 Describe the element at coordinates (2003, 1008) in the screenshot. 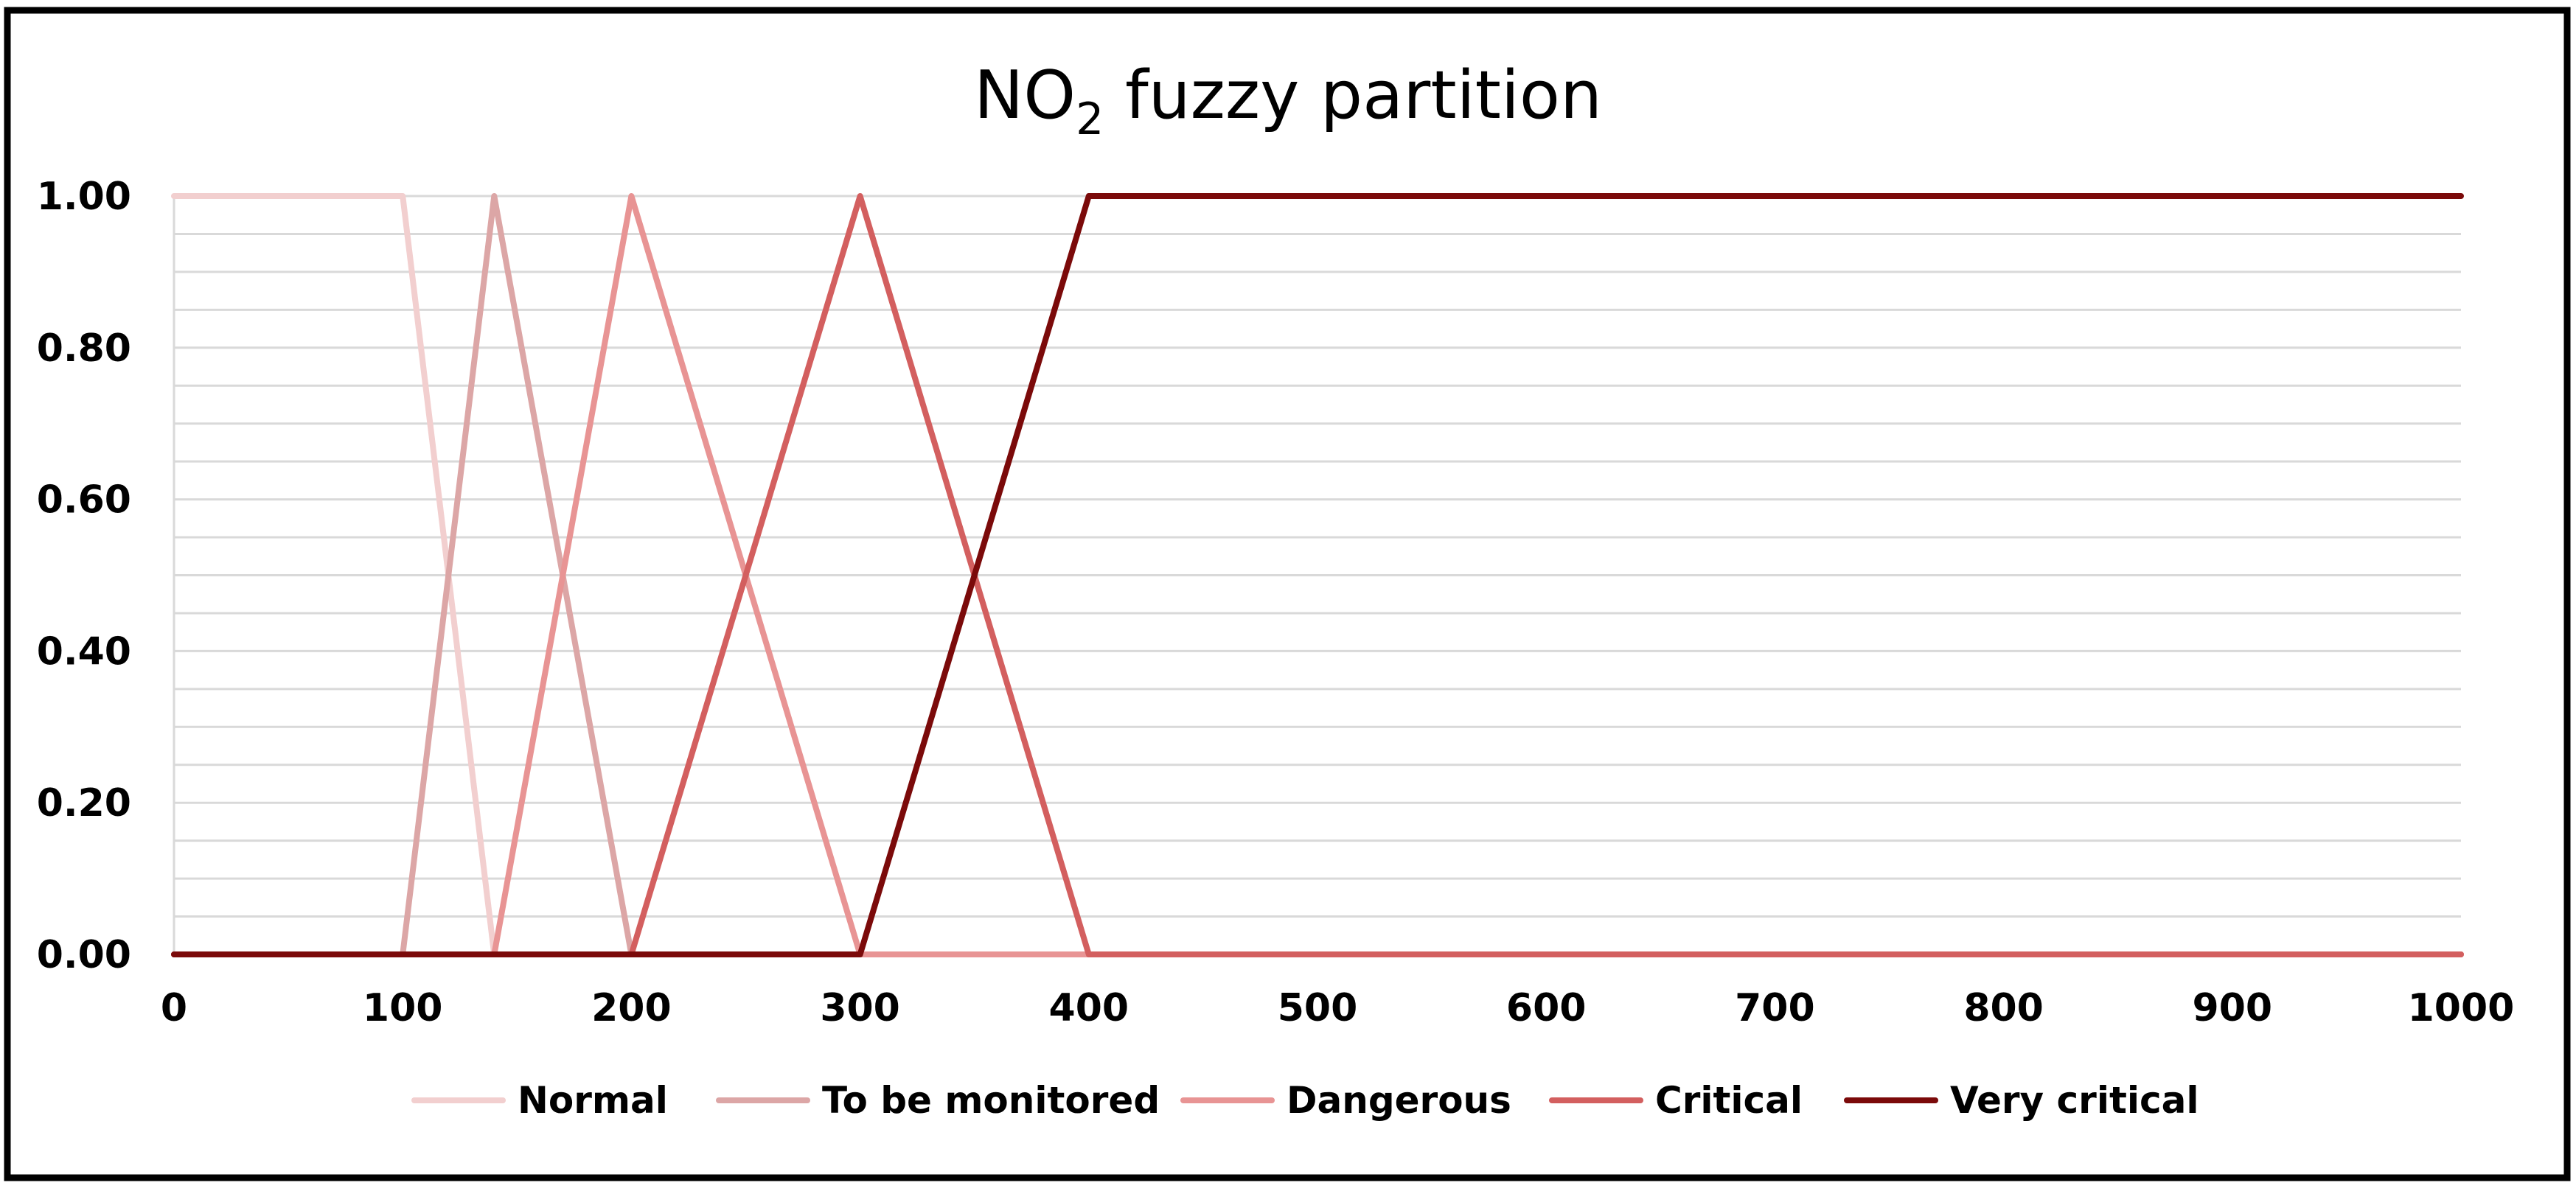

I see `x-tick-label: 800` at that location.